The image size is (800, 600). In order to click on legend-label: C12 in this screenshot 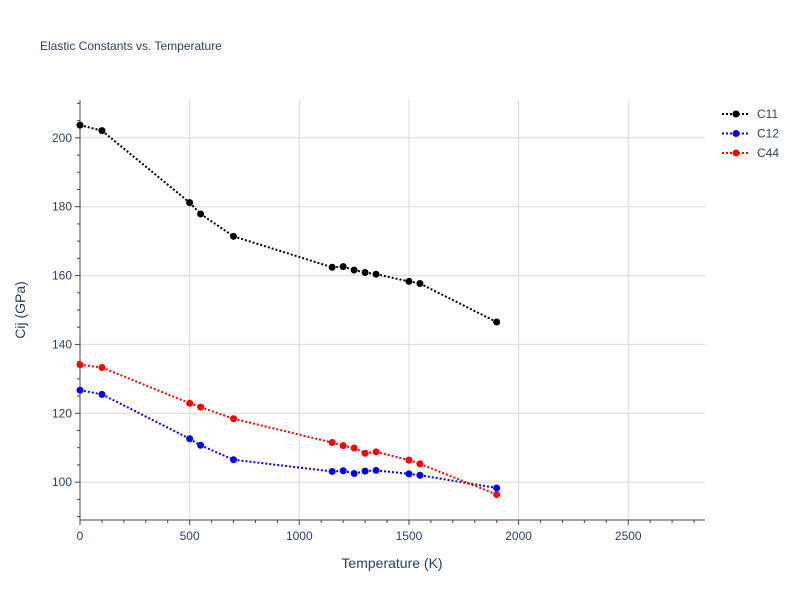, I will do `click(768, 134)`.